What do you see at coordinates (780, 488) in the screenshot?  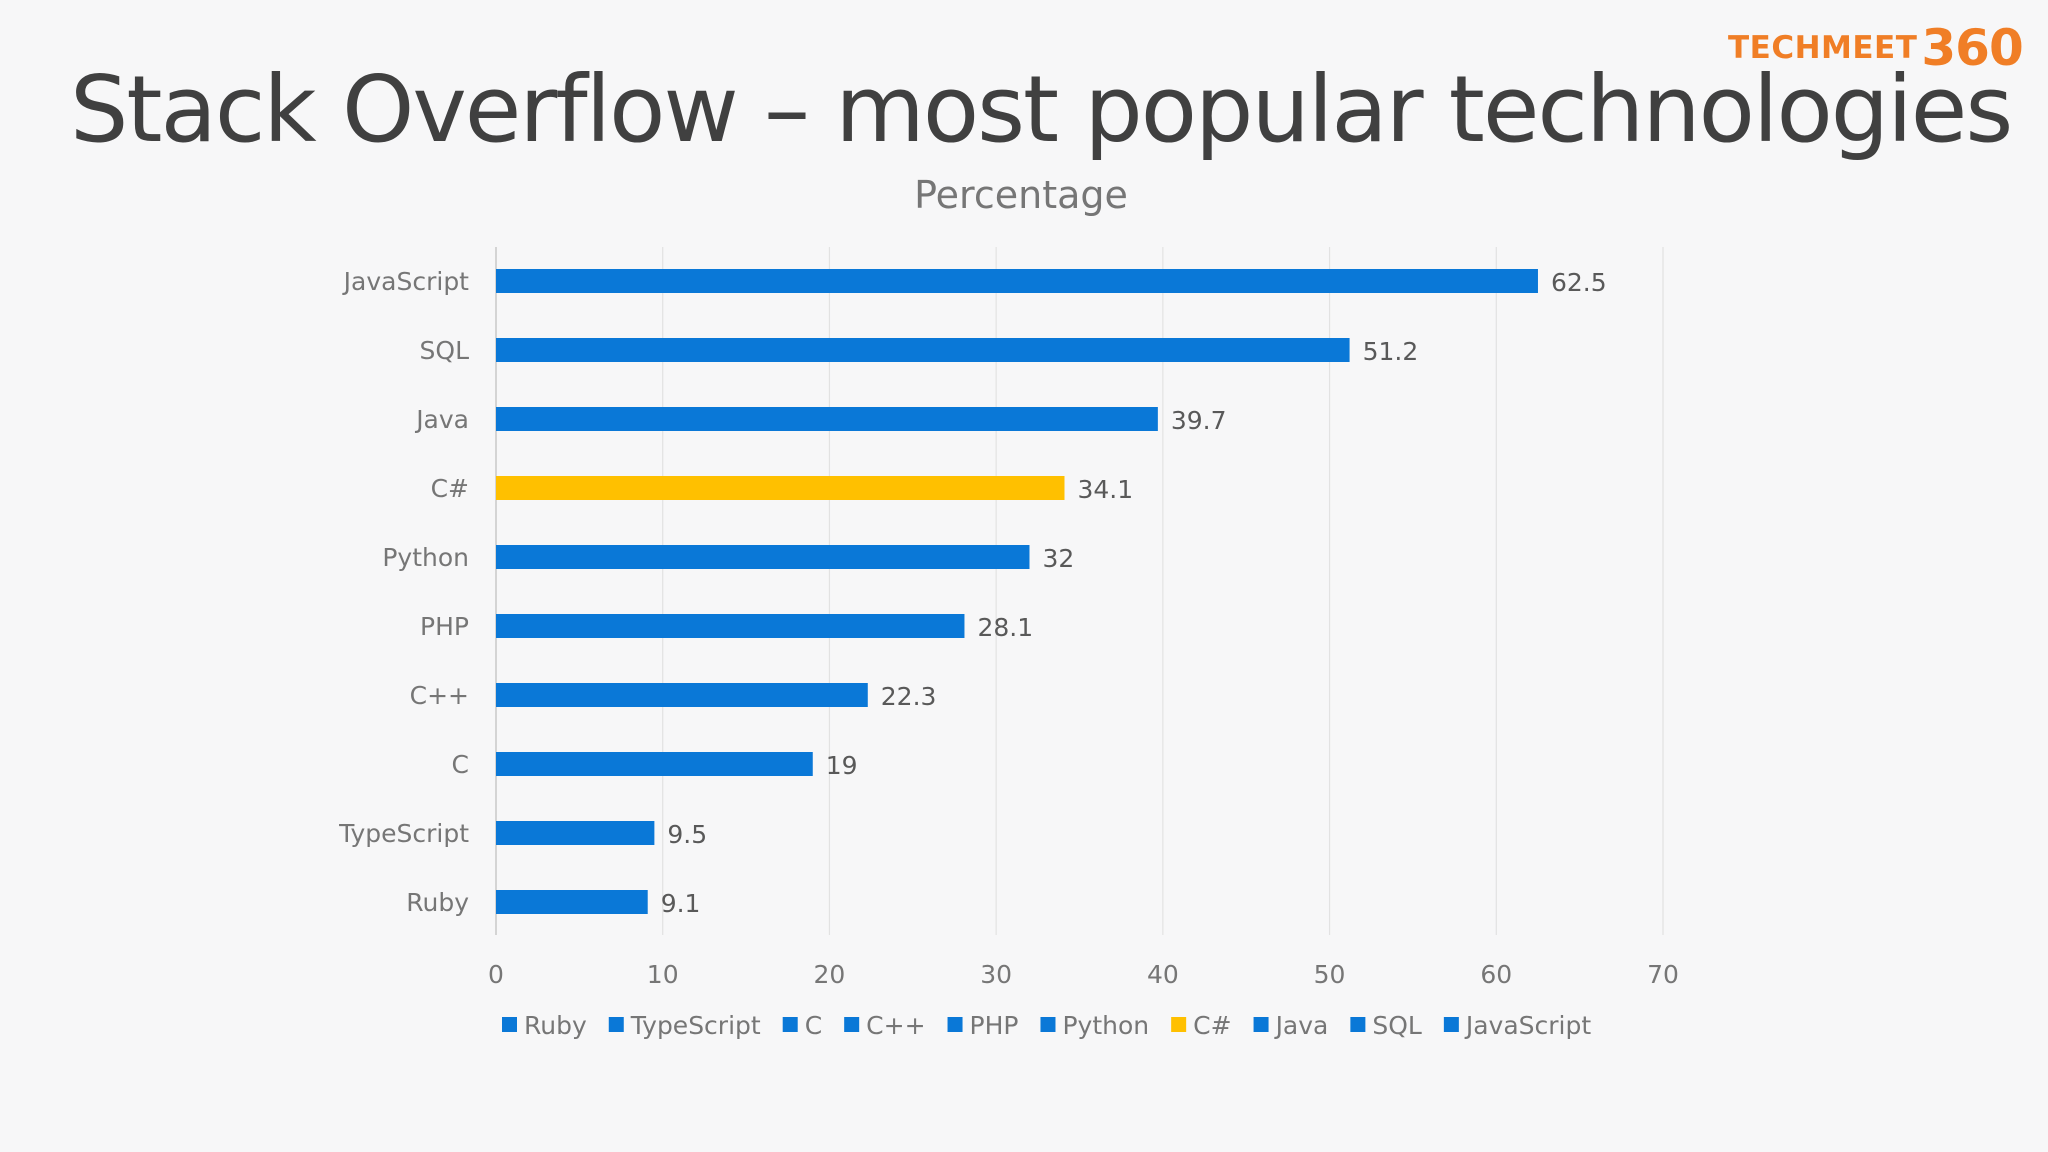 I see `bar-csharp` at bounding box center [780, 488].